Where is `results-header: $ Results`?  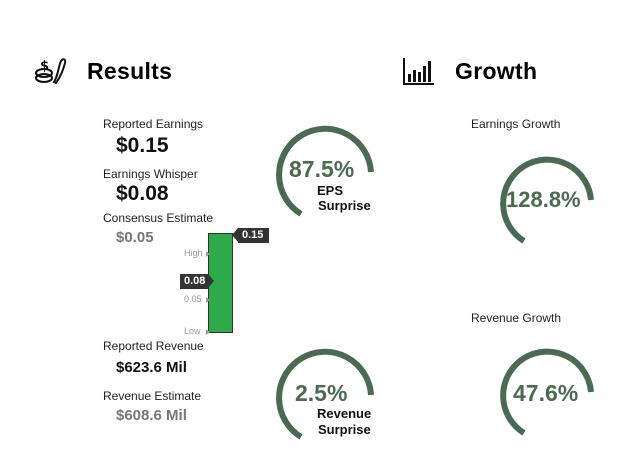
results-header: $ Results is located at coordinates (103, 71).